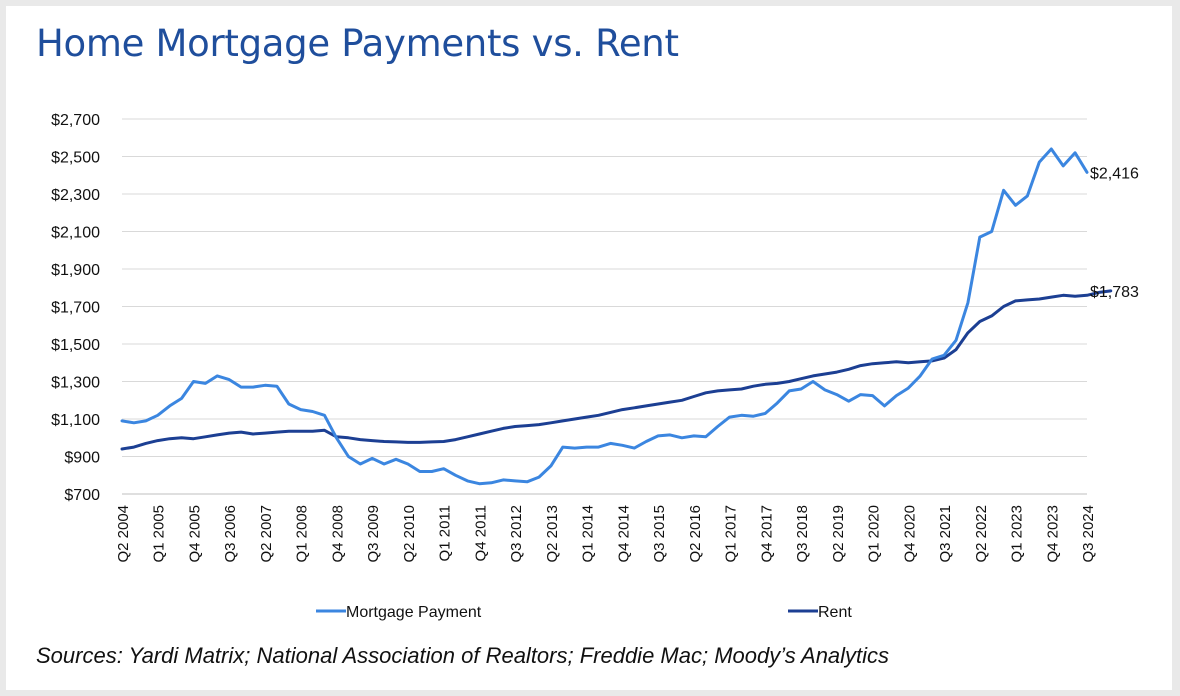  What do you see at coordinates (802, 534) in the screenshot?
I see `x-tick-label: Q3 2018` at bounding box center [802, 534].